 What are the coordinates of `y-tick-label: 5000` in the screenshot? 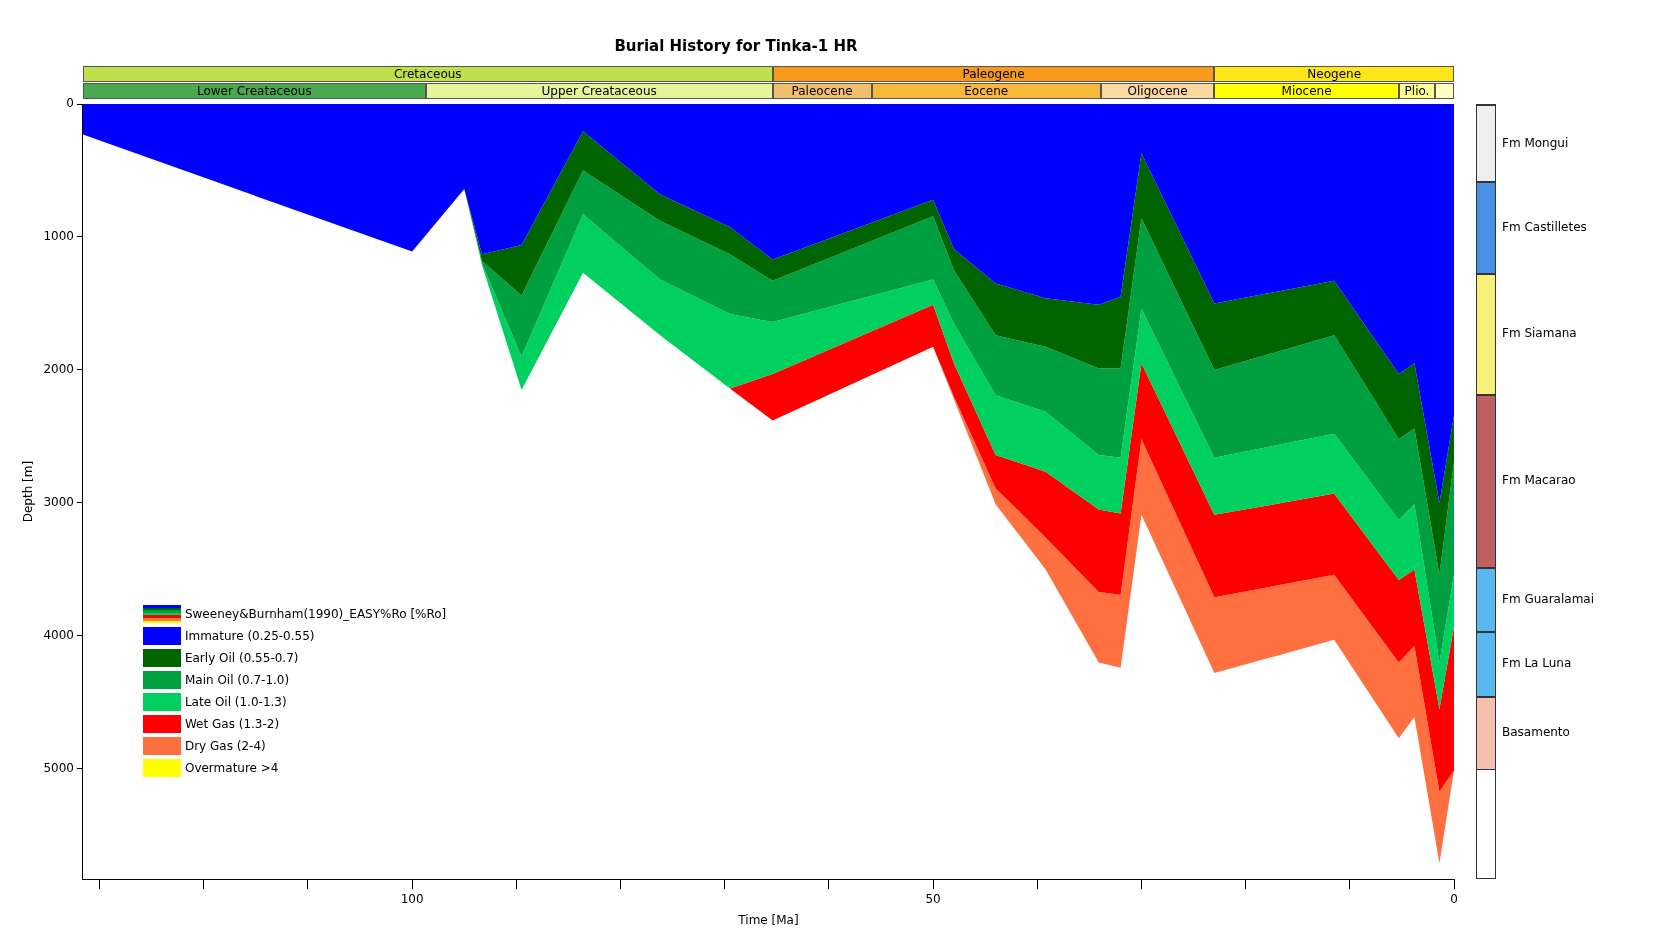 It's located at (58, 767).